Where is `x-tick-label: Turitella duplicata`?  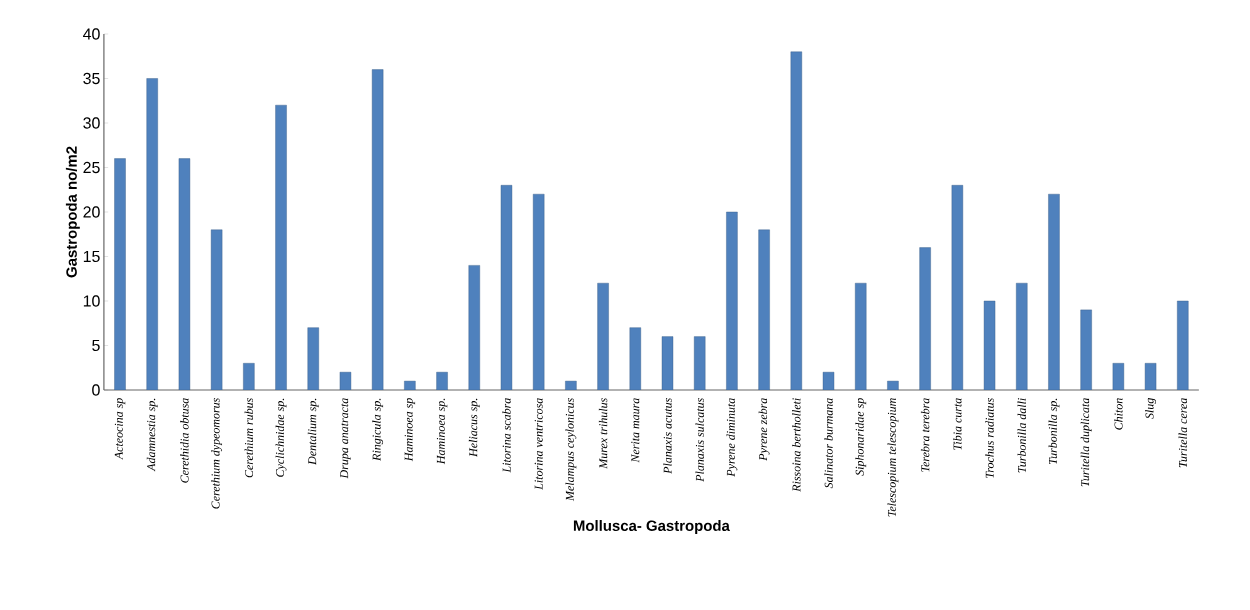 x-tick-label: Turitella duplicata is located at coordinates (1086, 442).